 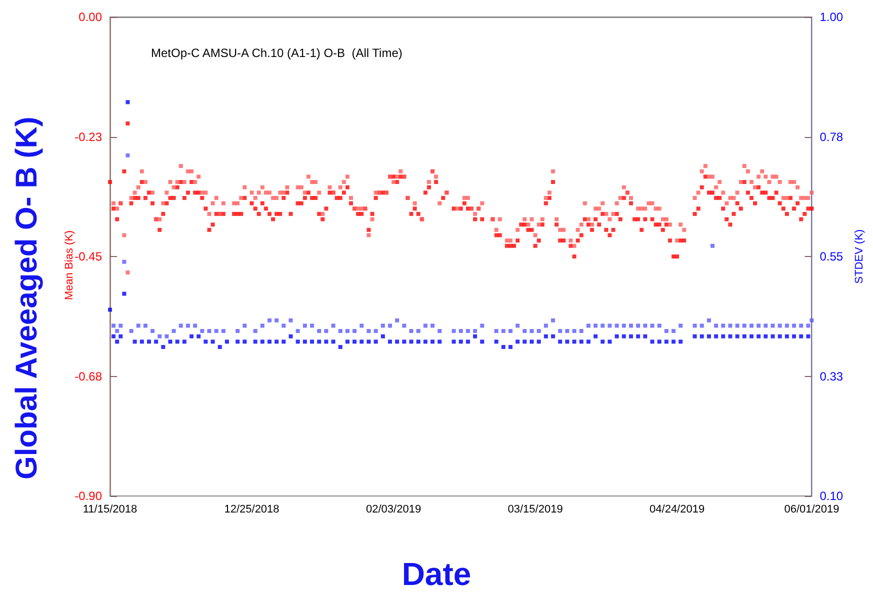 What do you see at coordinates (437, 574) in the screenshot?
I see `x-axis-title: Date` at bounding box center [437, 574].